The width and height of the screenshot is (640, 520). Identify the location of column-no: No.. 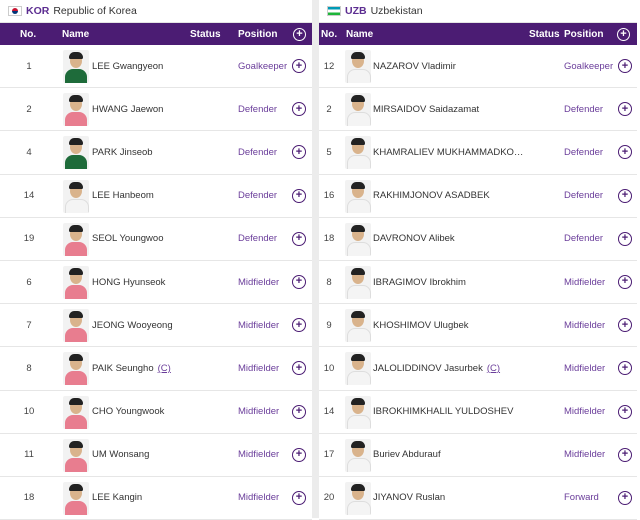
(329, 34).